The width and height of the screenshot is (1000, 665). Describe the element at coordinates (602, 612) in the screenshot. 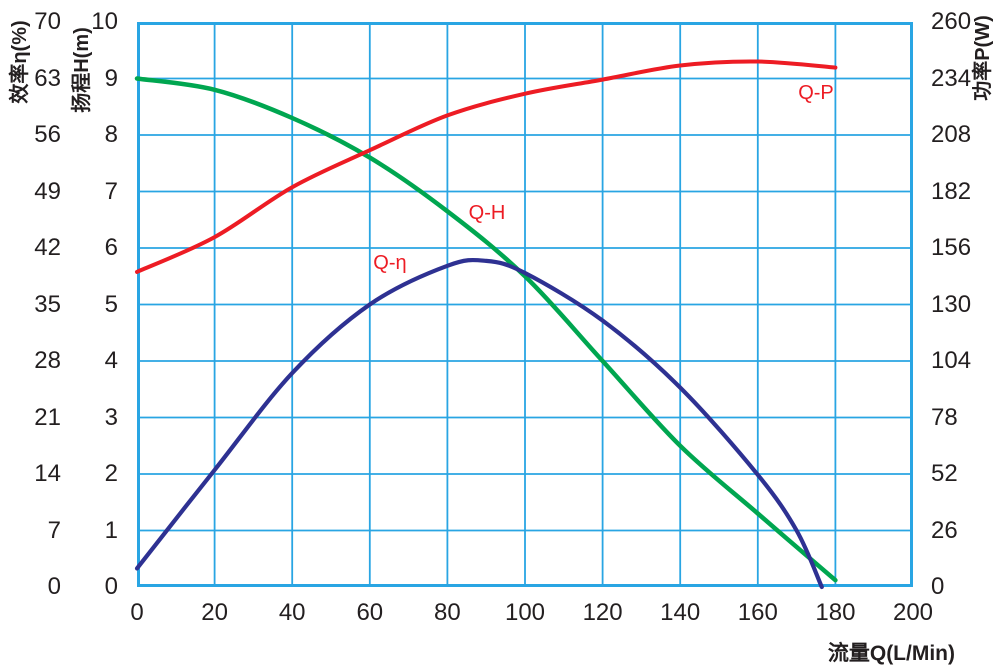

I see `flow-tick: 120` at that location.